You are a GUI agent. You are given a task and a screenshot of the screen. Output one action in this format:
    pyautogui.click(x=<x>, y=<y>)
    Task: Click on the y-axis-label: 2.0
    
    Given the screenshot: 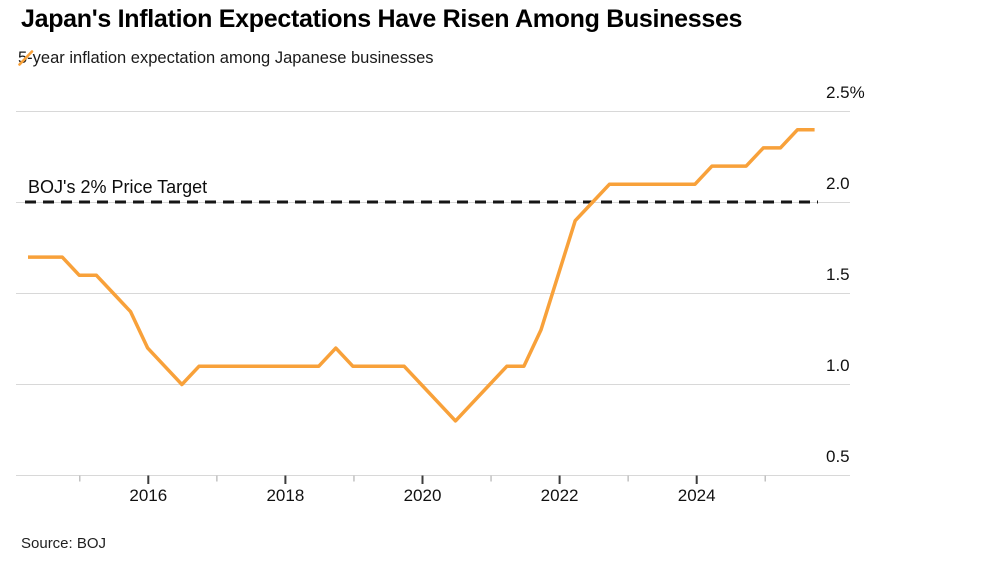 What is the action you would take?
    pyautogui.click(x=838, y=183)
    